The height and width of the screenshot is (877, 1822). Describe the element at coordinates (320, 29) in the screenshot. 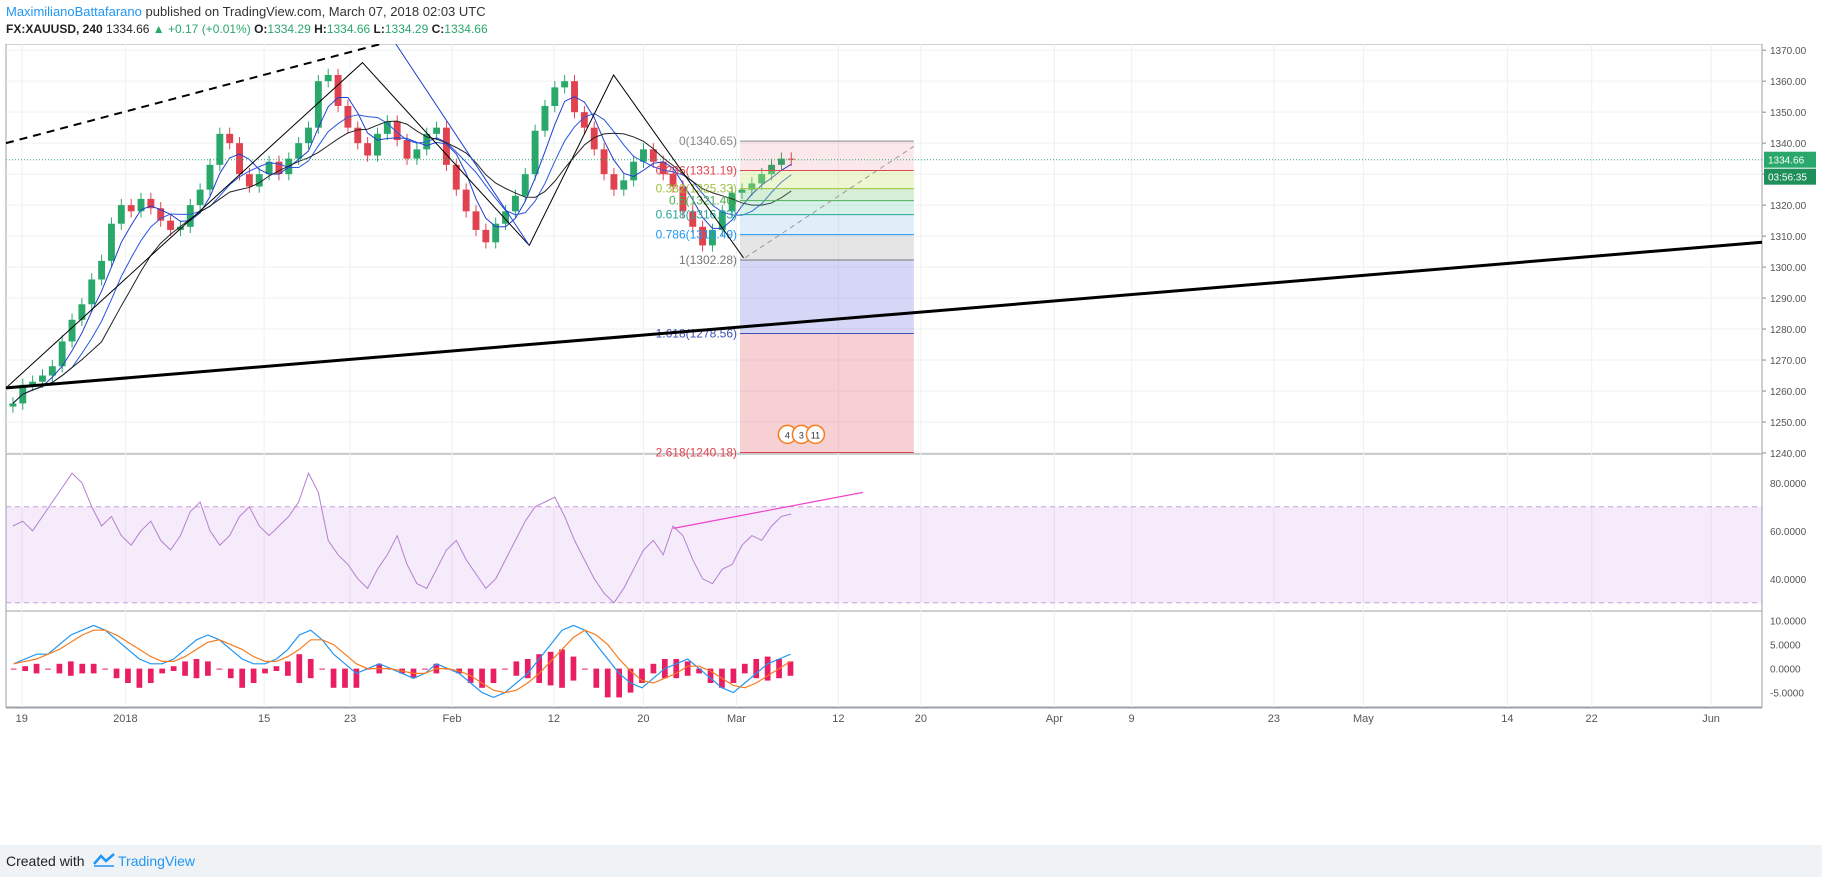

I see `high-label: H:` at that location.